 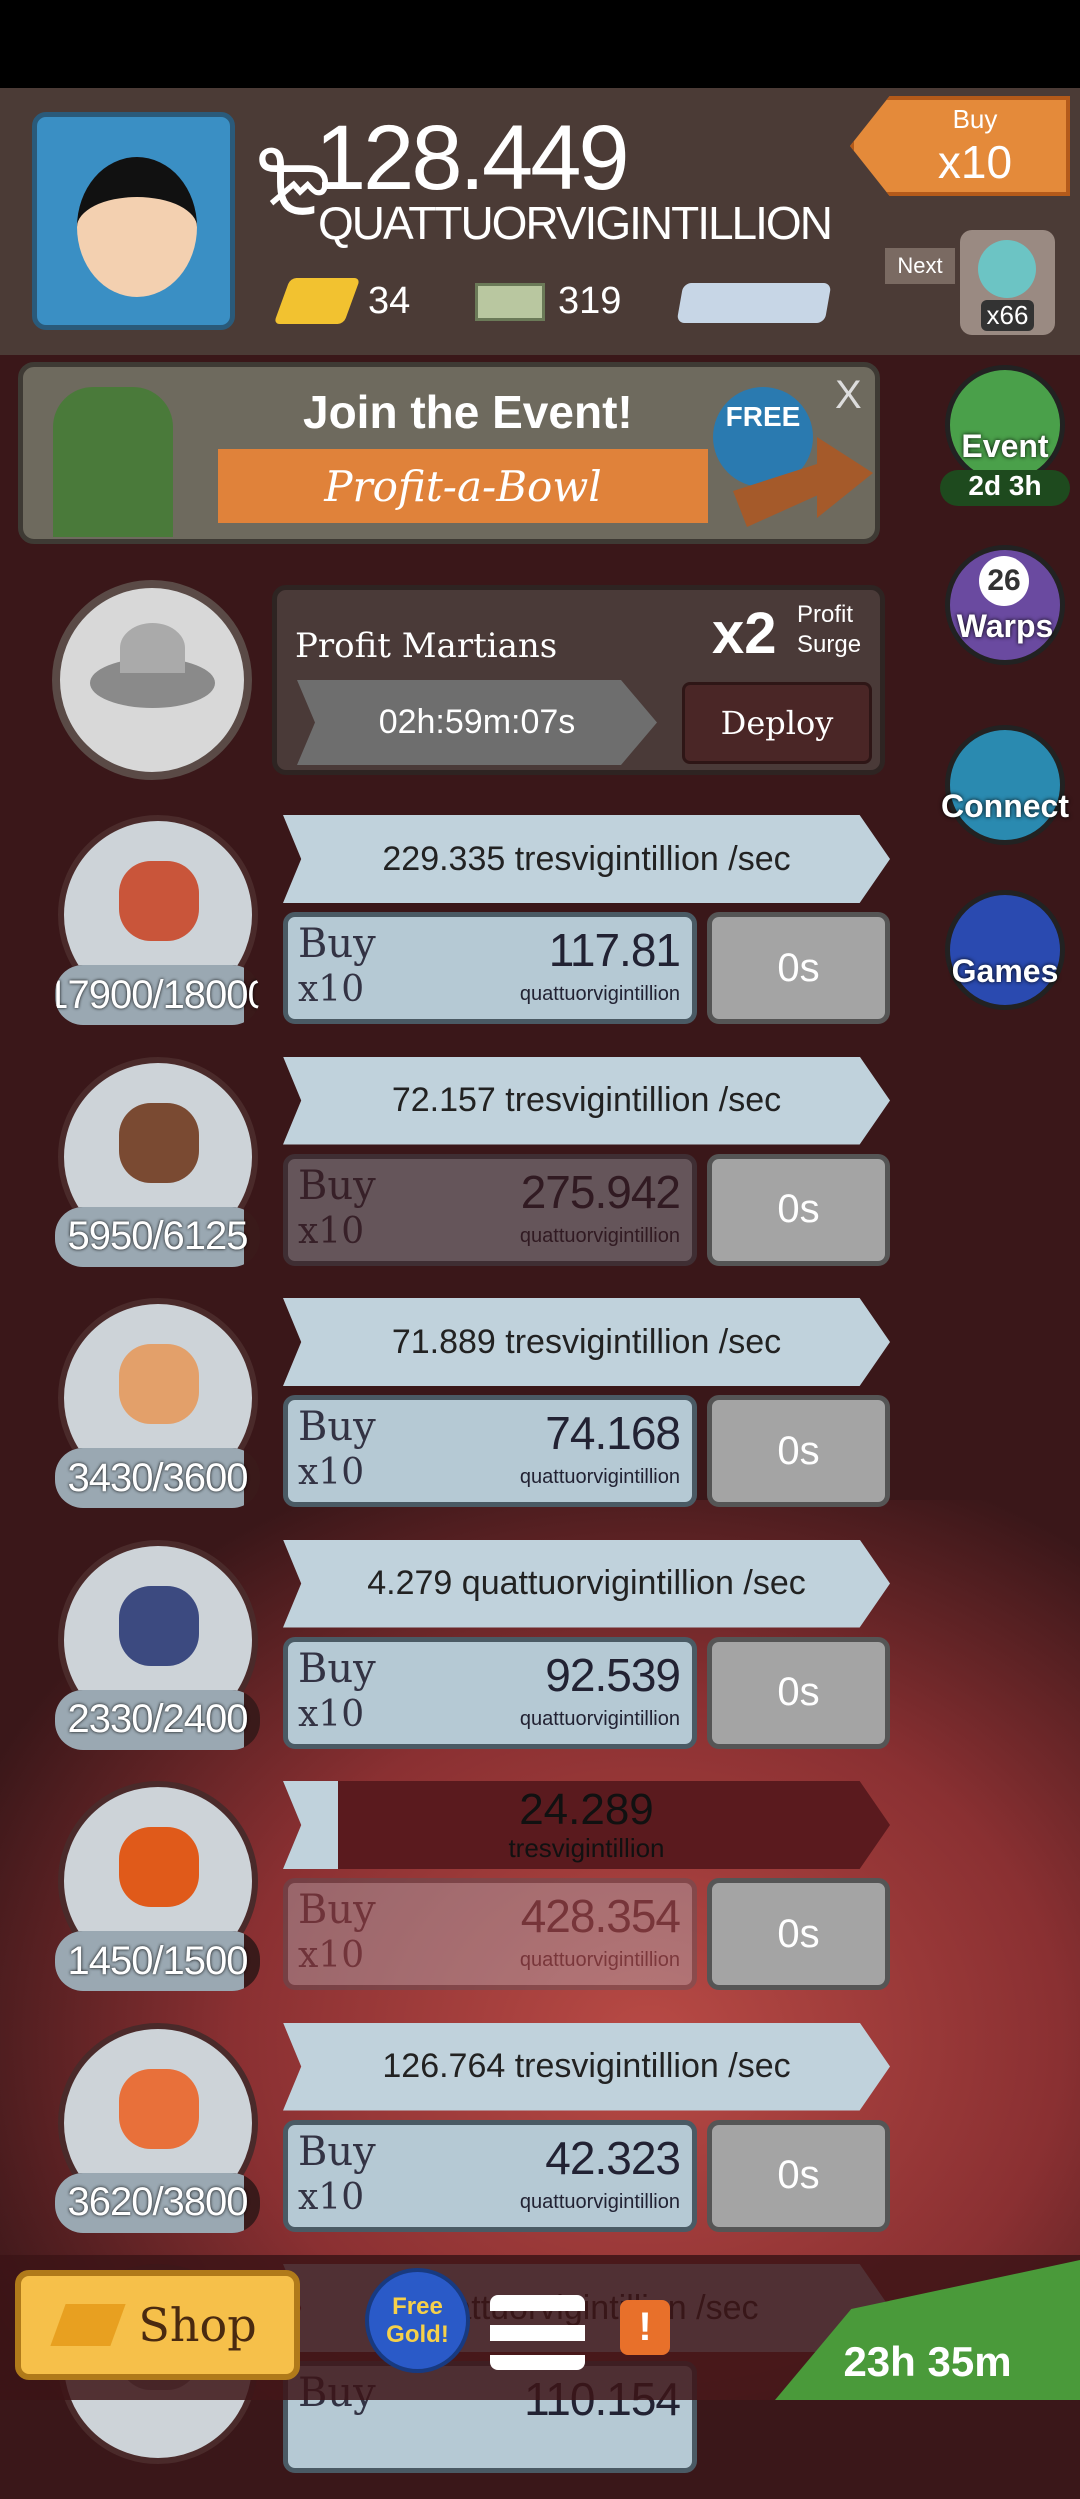 What do you see at coordinates (1005, 790) in the screenshot?
I see `side-button: Connect` at bounding box center [1005, 790].